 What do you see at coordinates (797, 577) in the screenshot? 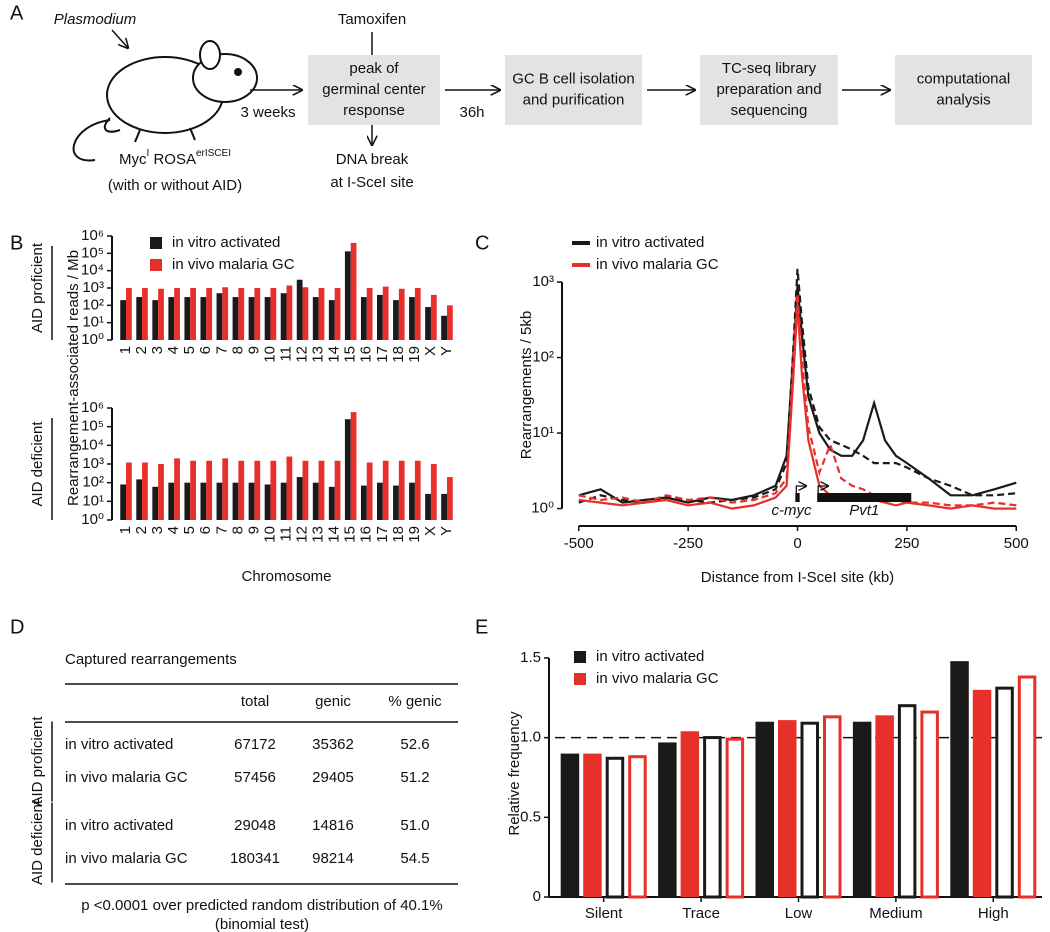
I see `x-axis-label: Distance from I-SceI site (kb)` at bounding box center [797, 577].